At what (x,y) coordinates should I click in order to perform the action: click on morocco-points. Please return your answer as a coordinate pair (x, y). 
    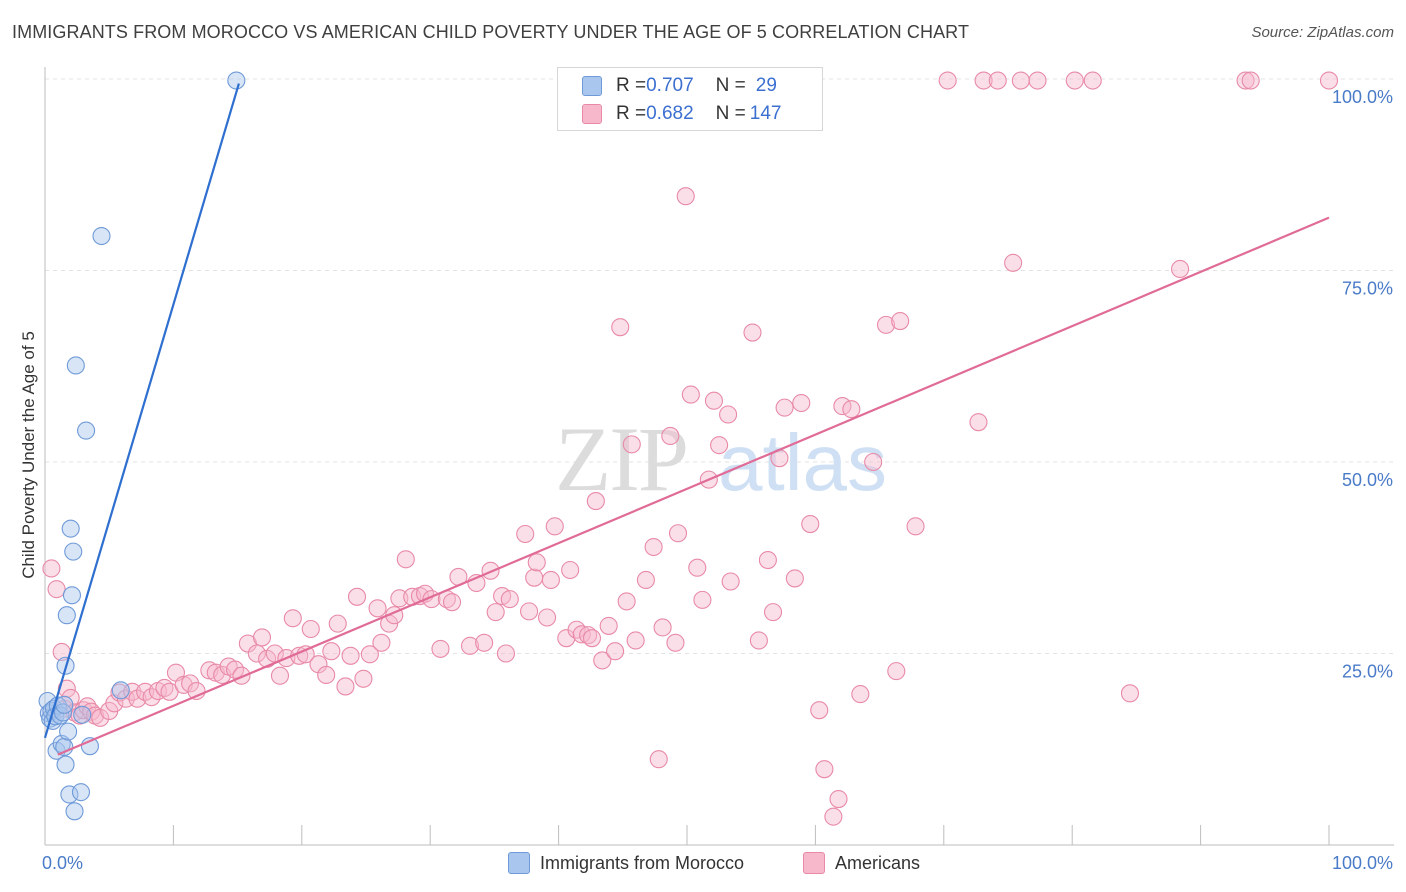
    Looking at the image, I should click on (142, 446).